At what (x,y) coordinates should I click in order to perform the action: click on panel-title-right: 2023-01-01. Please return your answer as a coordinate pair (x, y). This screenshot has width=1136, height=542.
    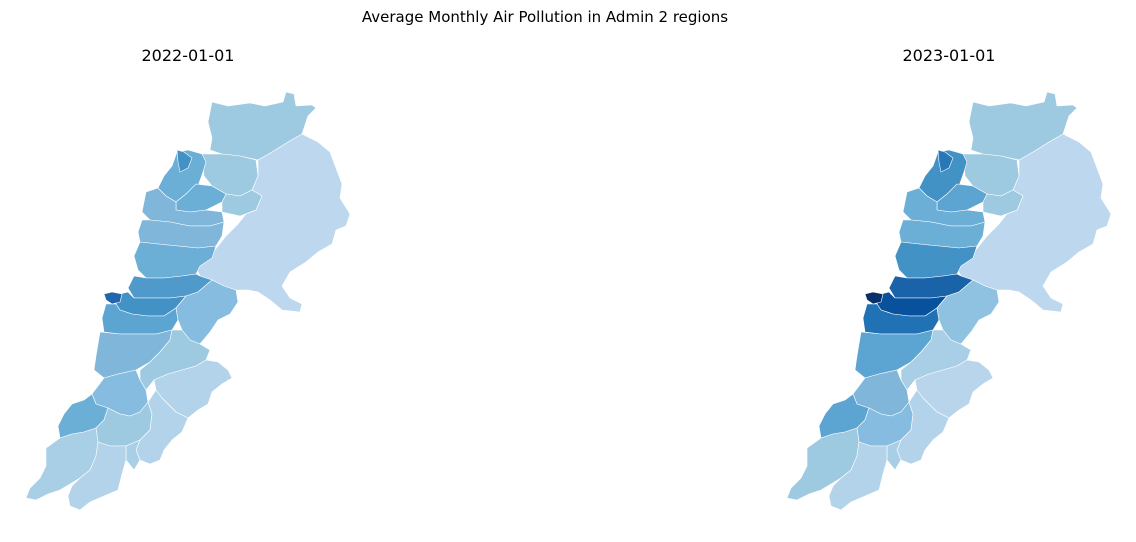
    Looking at the image, I should click on (949, 55).